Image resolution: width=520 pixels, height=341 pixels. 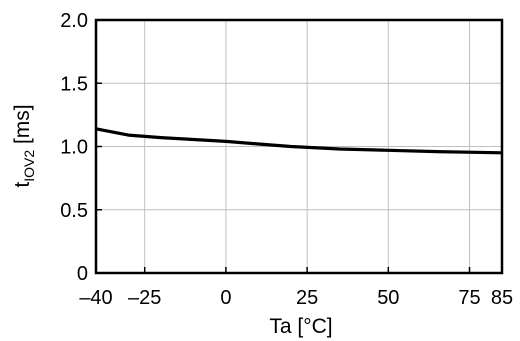 I want to click on y-tick-label: 1.0, so click(x=74, y=148).